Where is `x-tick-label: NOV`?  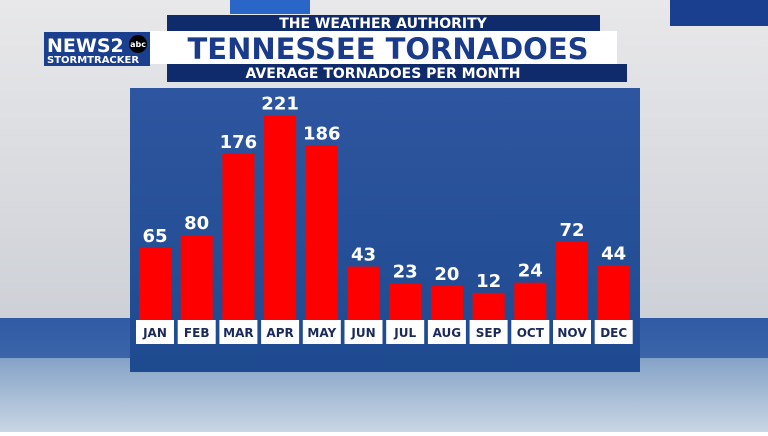 x-tick-label: NOV is located at coordinates (572, 333).